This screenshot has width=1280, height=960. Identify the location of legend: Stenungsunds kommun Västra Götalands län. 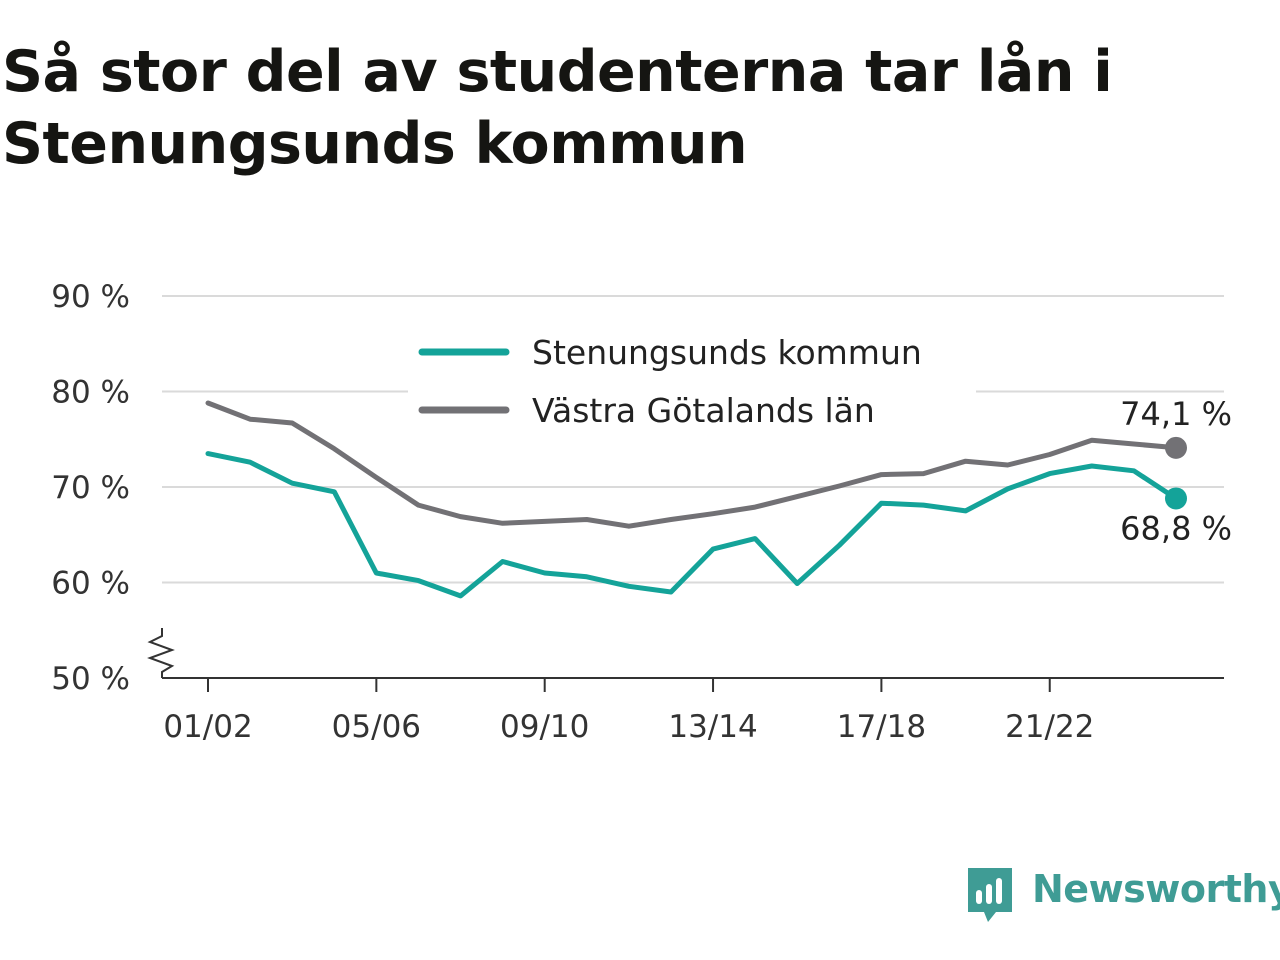
(692, 387).